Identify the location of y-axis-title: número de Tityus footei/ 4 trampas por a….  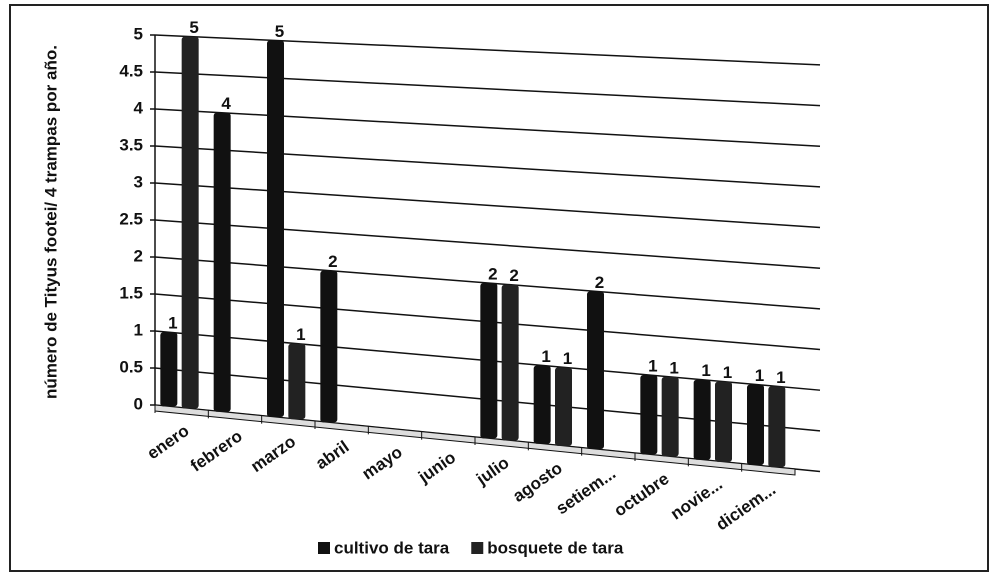
(50, 222).